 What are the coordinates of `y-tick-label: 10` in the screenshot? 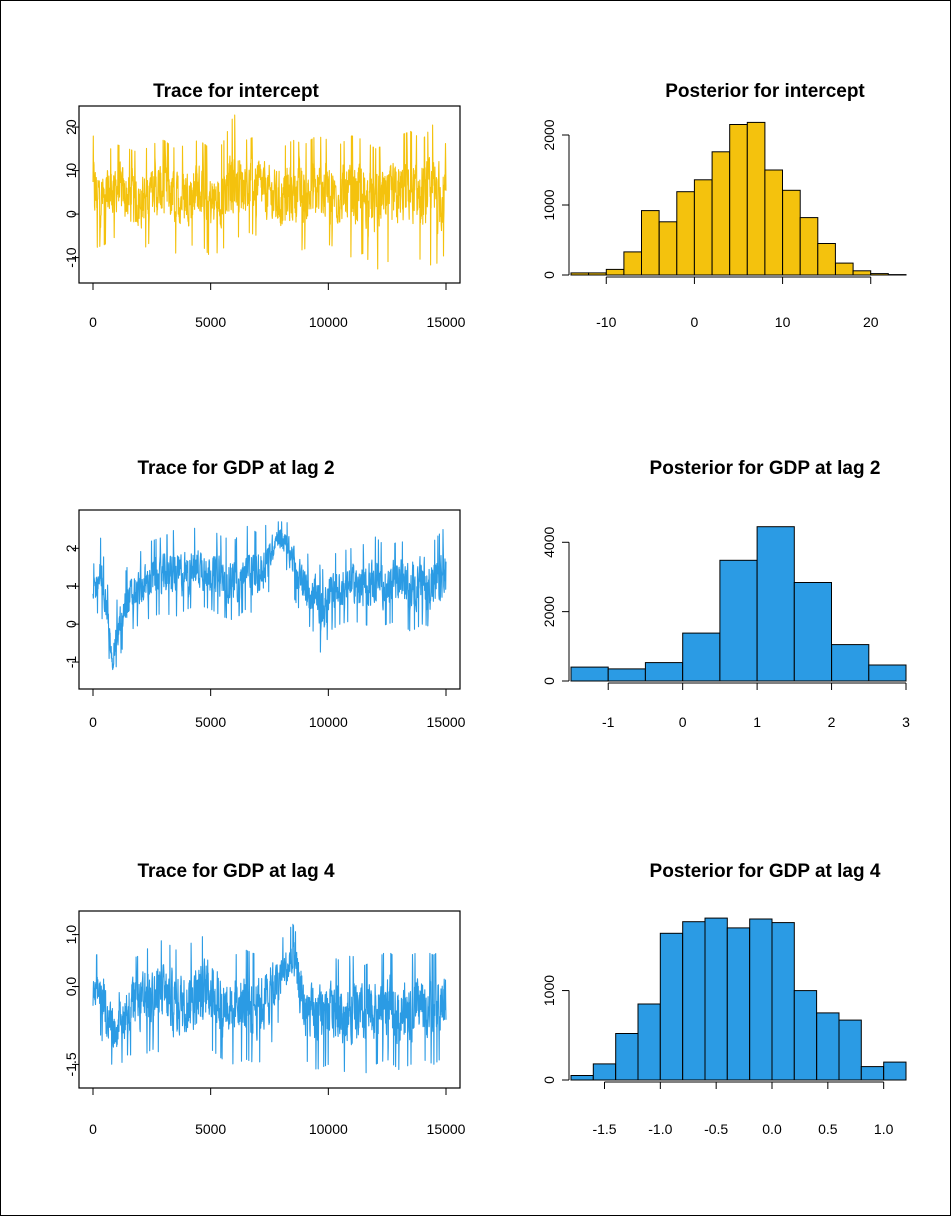 It's located at (71, 171).